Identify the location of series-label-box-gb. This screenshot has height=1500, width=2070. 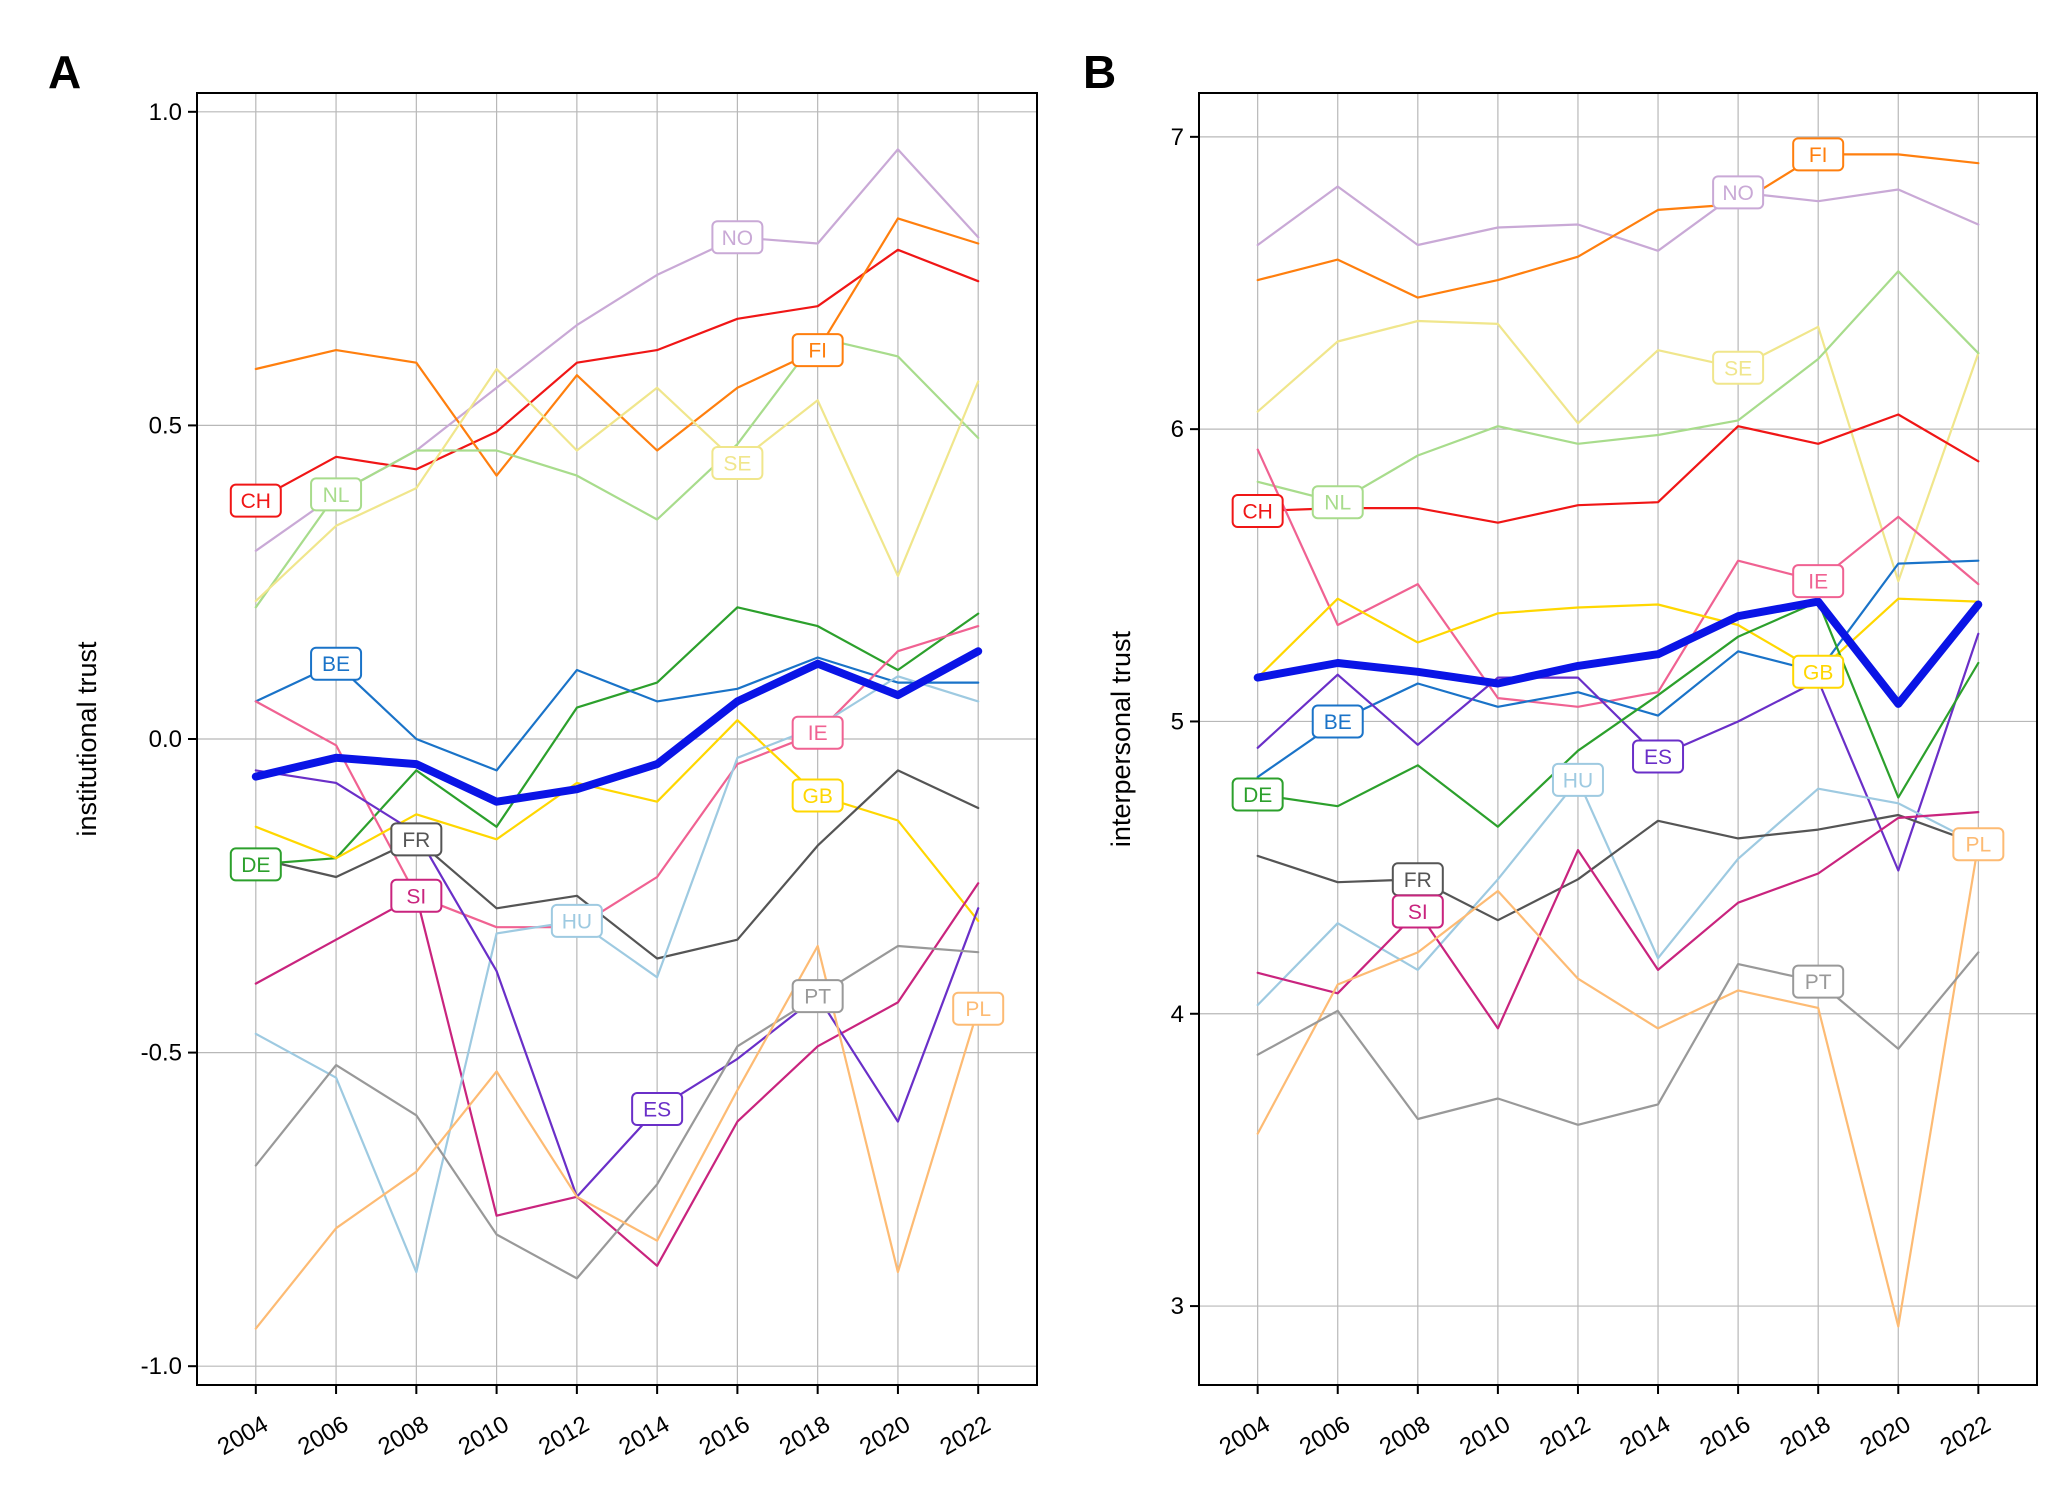
(1818, 671).